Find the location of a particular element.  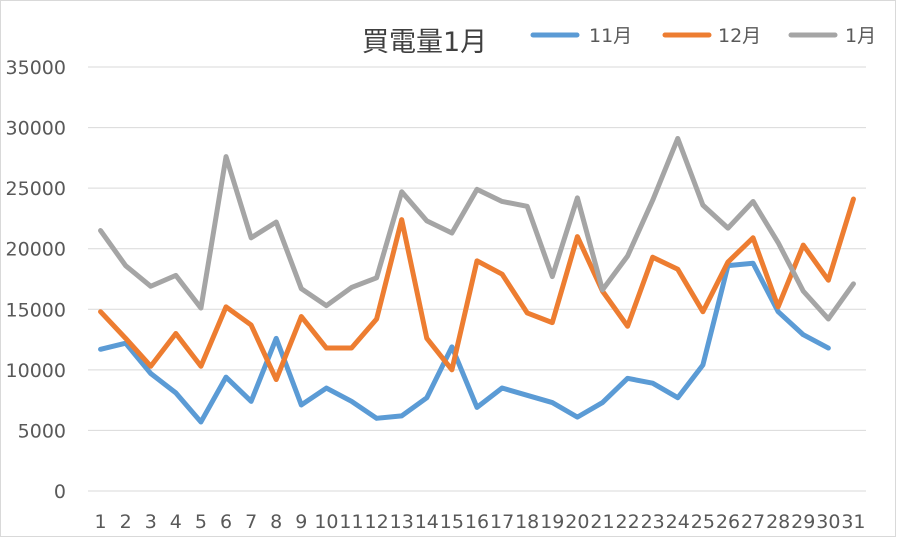

x-tick-label: 19 is located at coordinates (552, 522).